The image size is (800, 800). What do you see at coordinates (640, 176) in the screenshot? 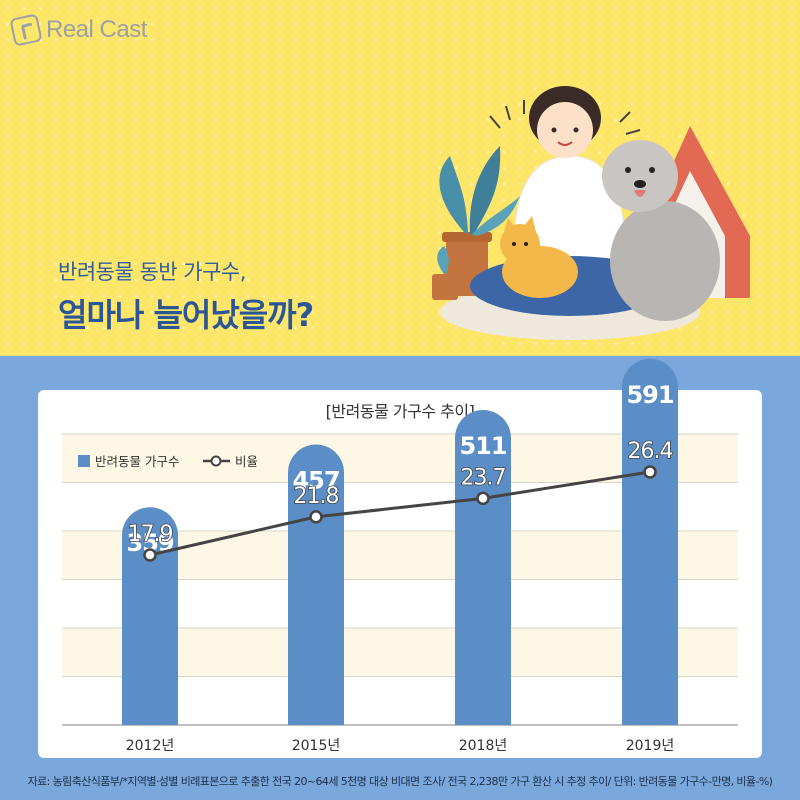
I see `dog-head-shape` at bounding box center [640, 176].